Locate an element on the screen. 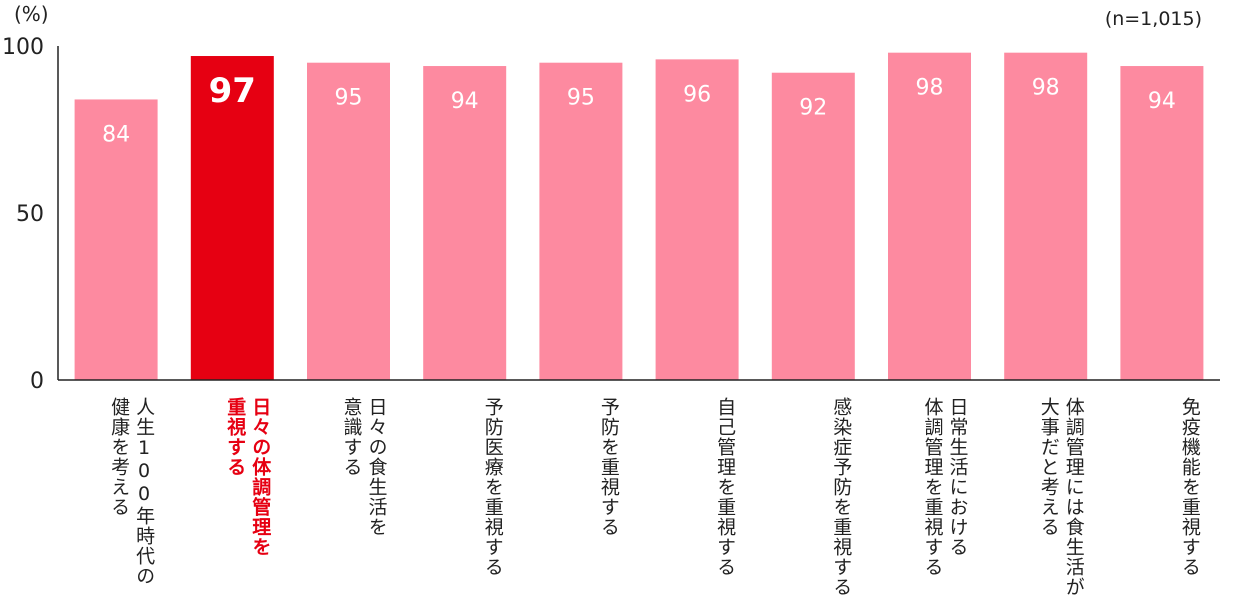 The image size is (1237, 603). y-axis-unit-label: (%) is located at coordinates (31, 14).